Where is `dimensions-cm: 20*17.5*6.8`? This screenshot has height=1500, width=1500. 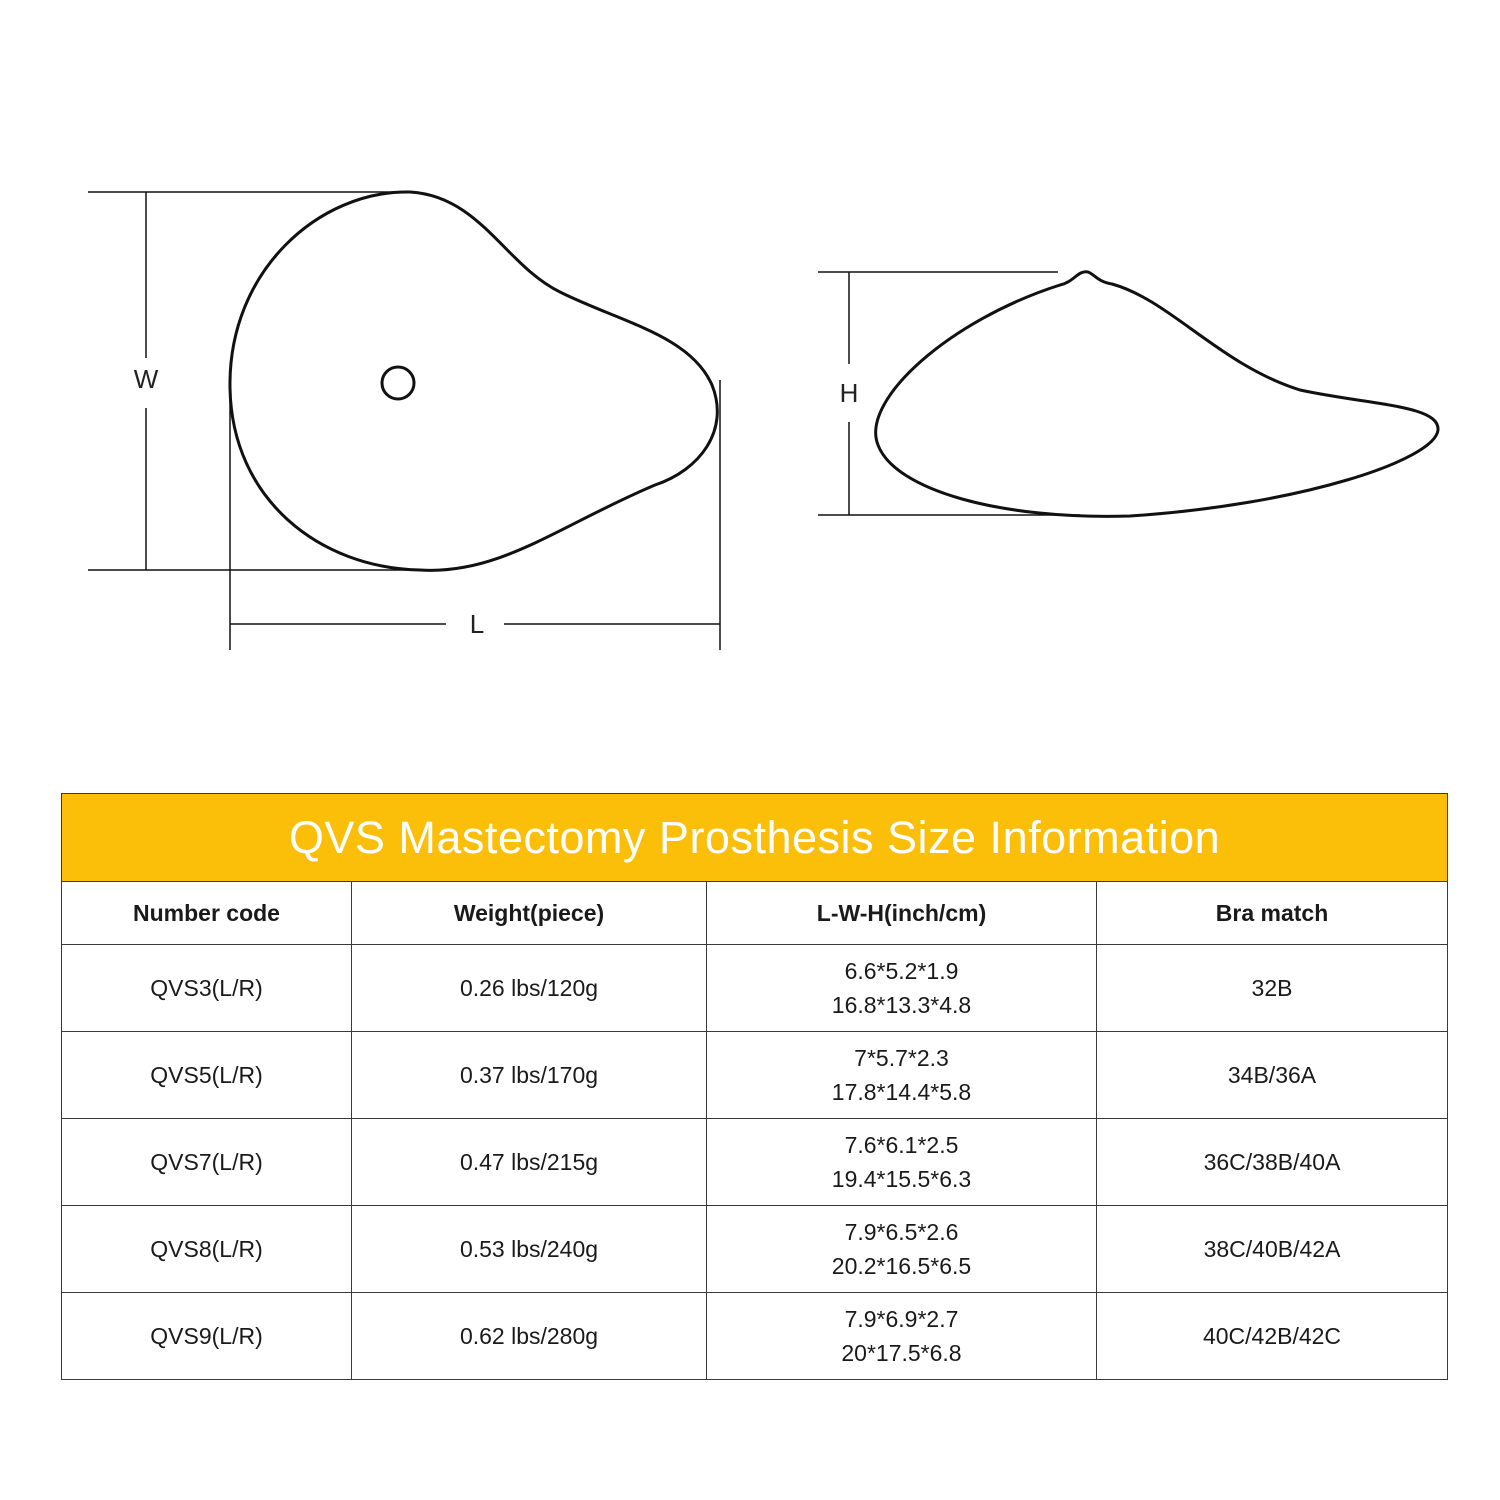 dimensions-cm: 20*17.5*6.8 is located at coordinates (901, 1353).